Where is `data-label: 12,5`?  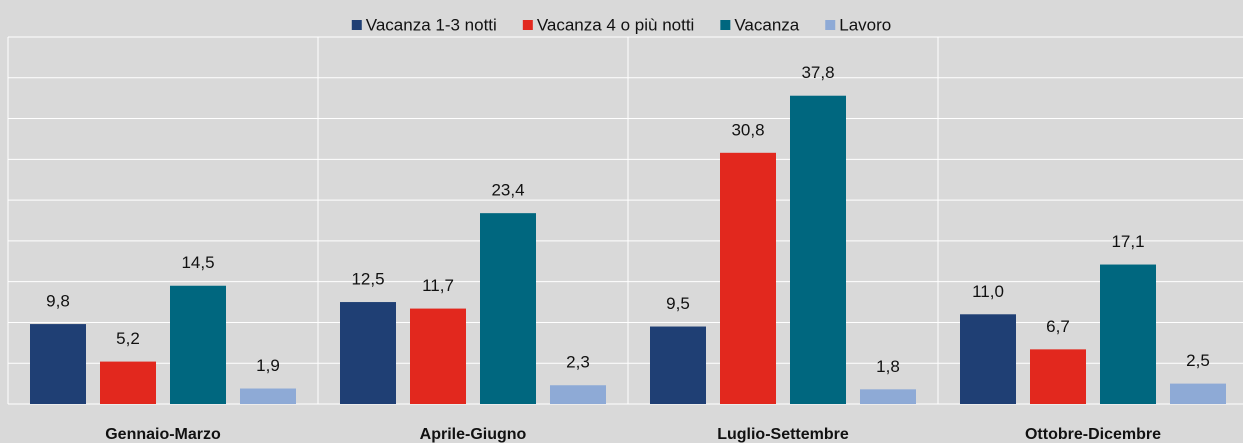 data-label: 12,5 is located at coordinates (367, 279).